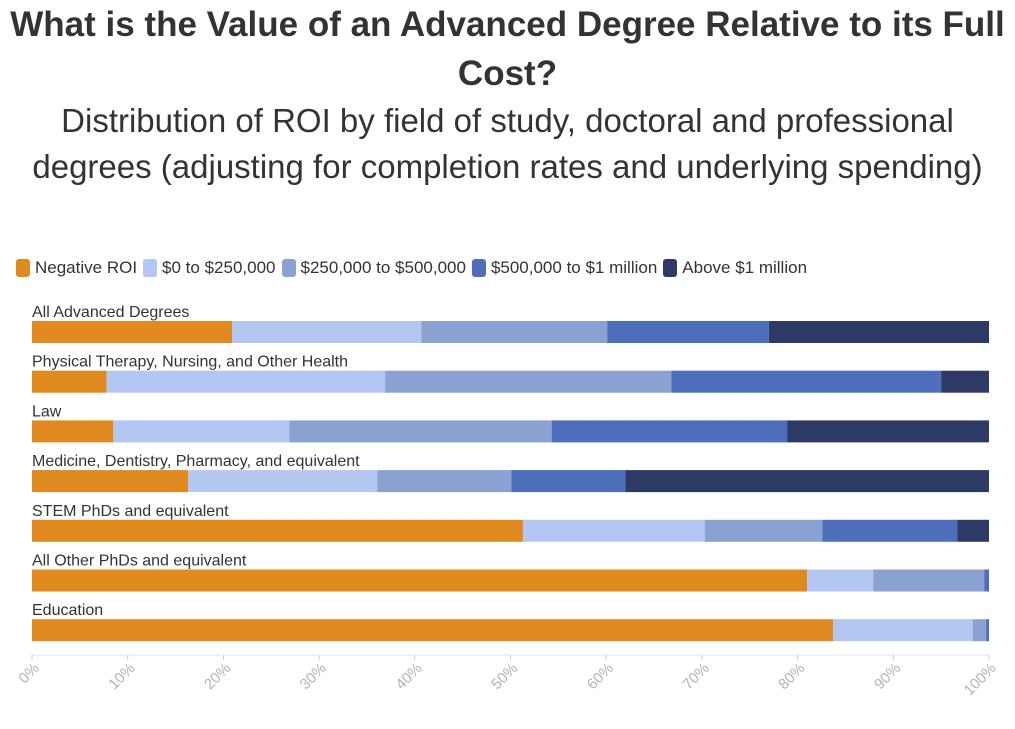  Describe the element at coordinates (313, 676) in the screenshot. I see `x-tick-label: 30%` at that location.